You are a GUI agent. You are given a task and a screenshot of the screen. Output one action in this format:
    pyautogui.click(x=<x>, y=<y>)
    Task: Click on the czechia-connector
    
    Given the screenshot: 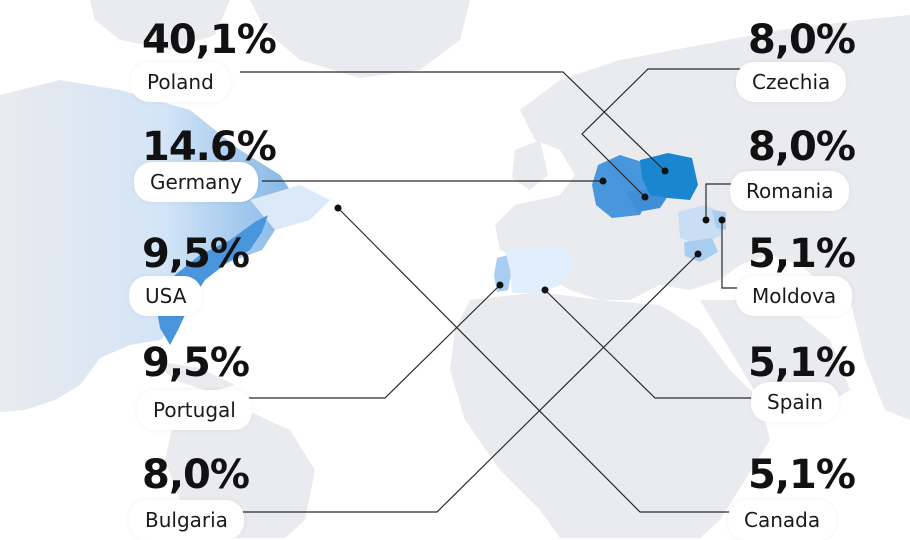 What is the action you would take?
    pyautogui.click(x=663, y=133)
    